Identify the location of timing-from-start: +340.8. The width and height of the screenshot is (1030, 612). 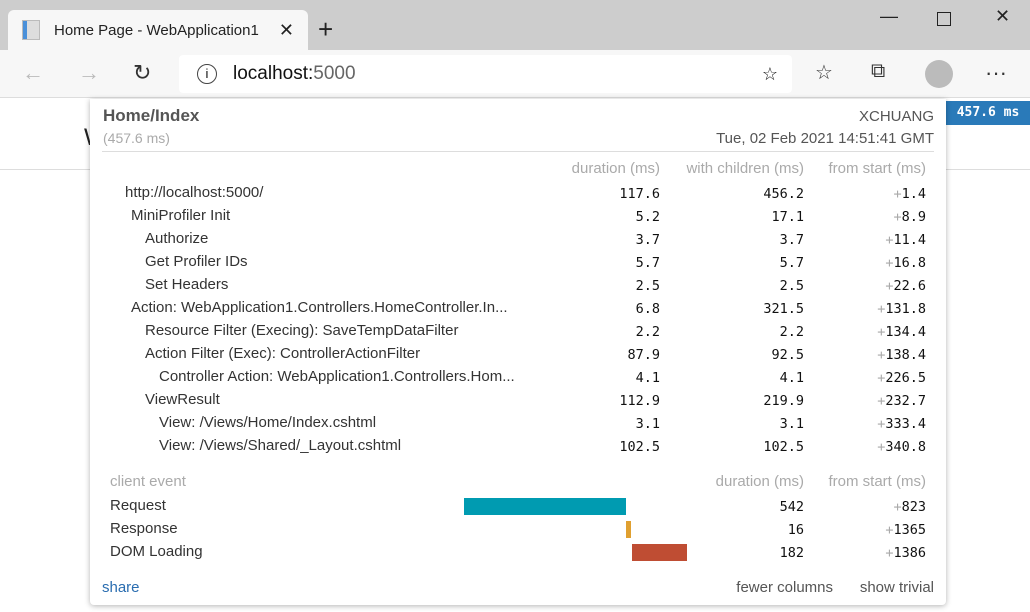
(901, 447).